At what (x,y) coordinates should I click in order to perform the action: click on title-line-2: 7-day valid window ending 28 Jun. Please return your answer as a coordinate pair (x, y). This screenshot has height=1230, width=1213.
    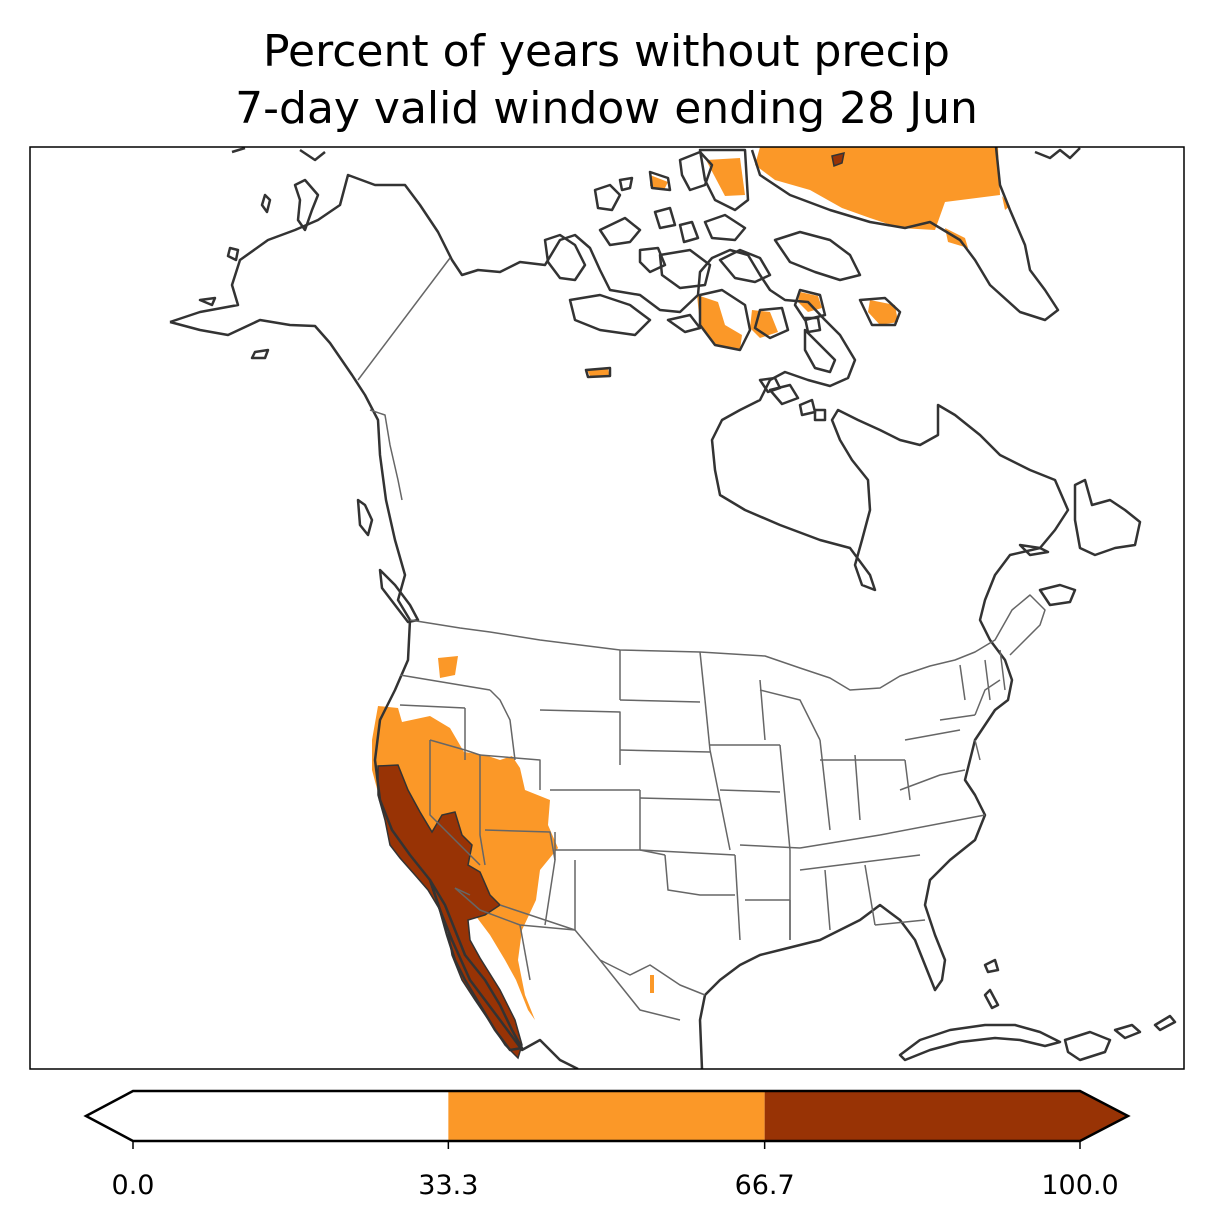
    Looking at the image, I should click on (606, 108).